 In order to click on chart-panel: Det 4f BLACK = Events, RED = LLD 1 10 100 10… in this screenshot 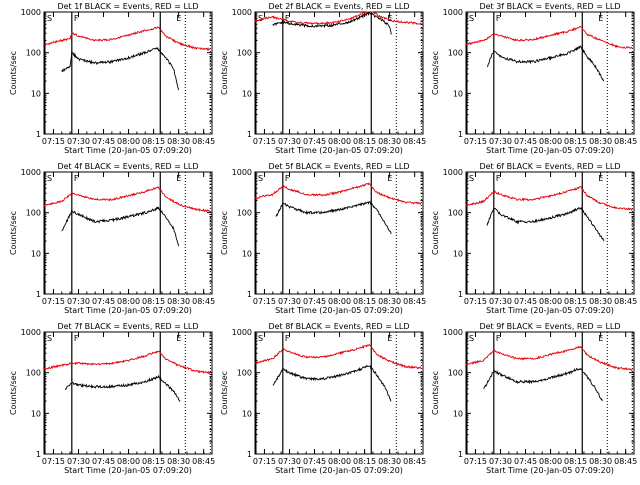, I will do `click(112, 238)`.